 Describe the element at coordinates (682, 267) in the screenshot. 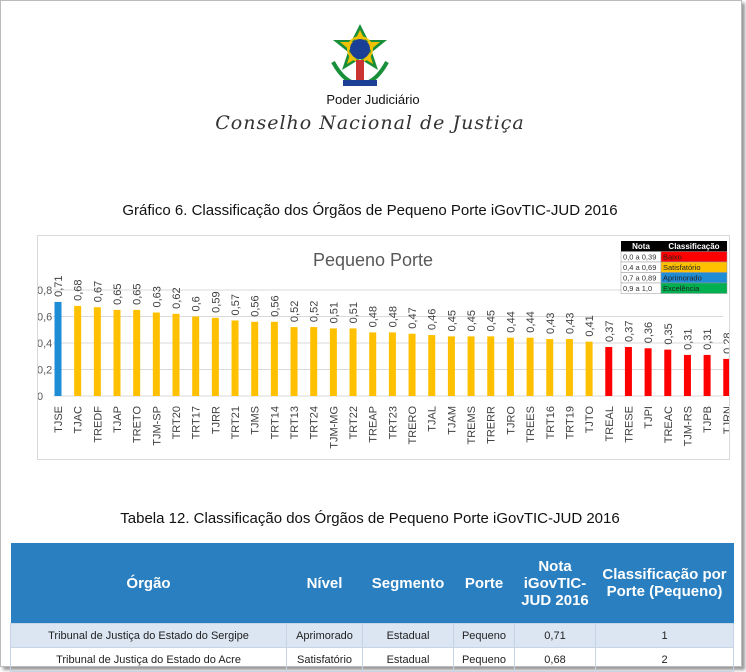

I see `legend-label: Satisfatório` at that location.